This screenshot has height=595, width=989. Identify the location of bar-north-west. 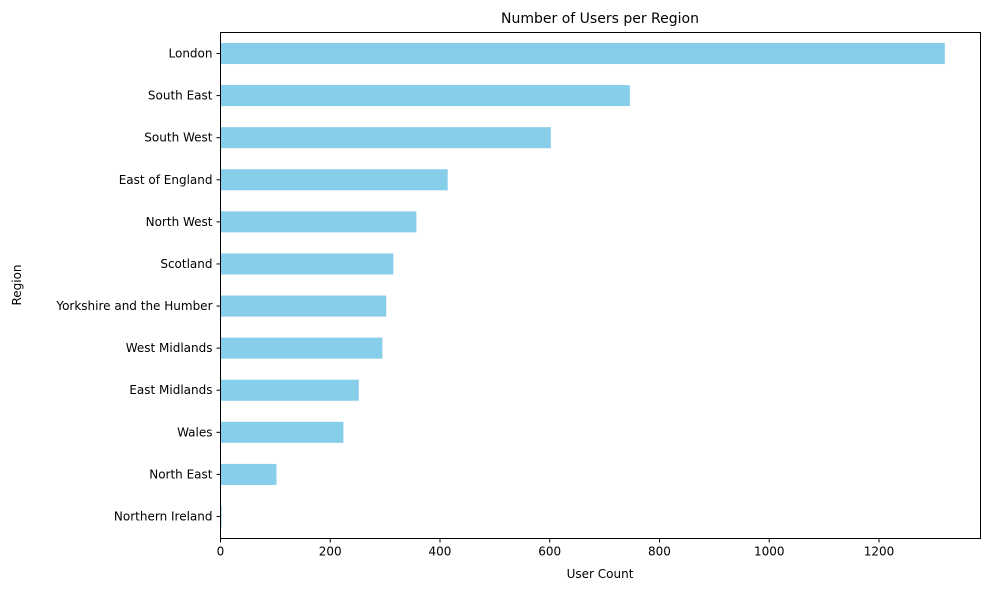
(318, 222).